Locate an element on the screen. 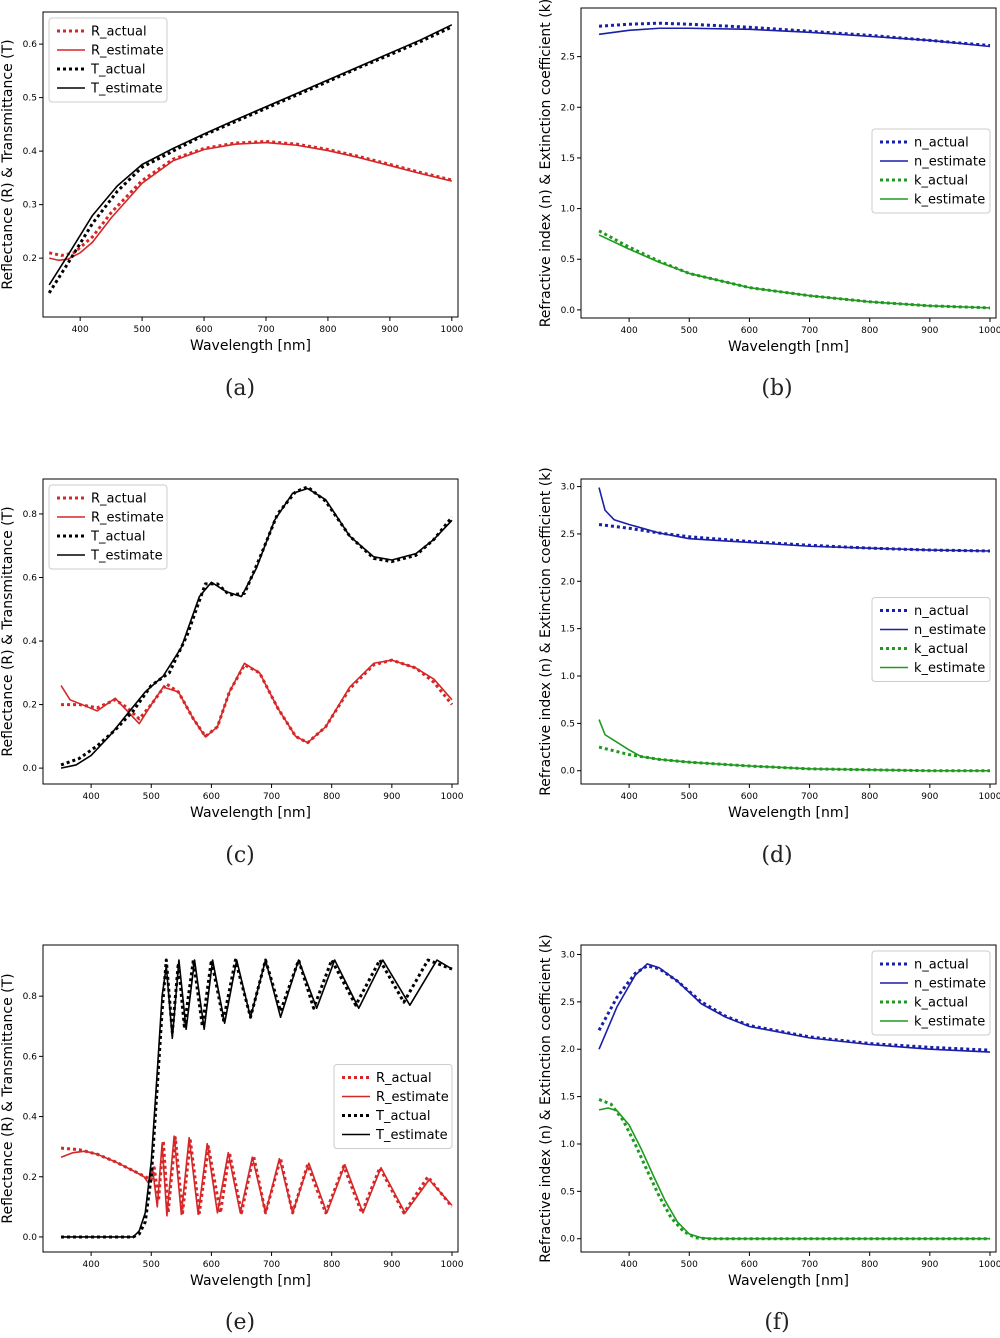  series-R_actual is located at coordinates (250, 198).